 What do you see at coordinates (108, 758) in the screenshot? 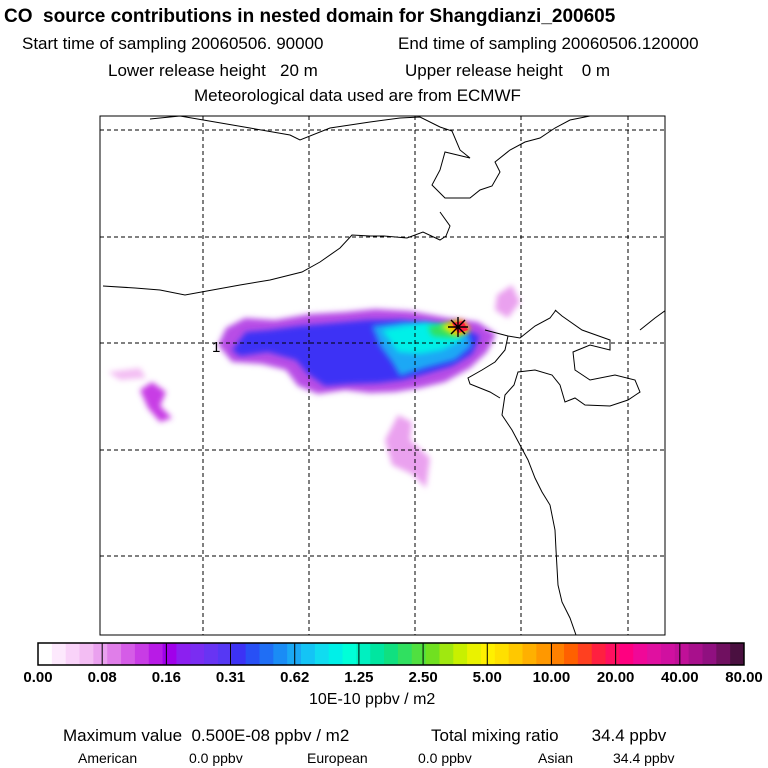
I see `american-label: American` at bounding box center [108, 758].